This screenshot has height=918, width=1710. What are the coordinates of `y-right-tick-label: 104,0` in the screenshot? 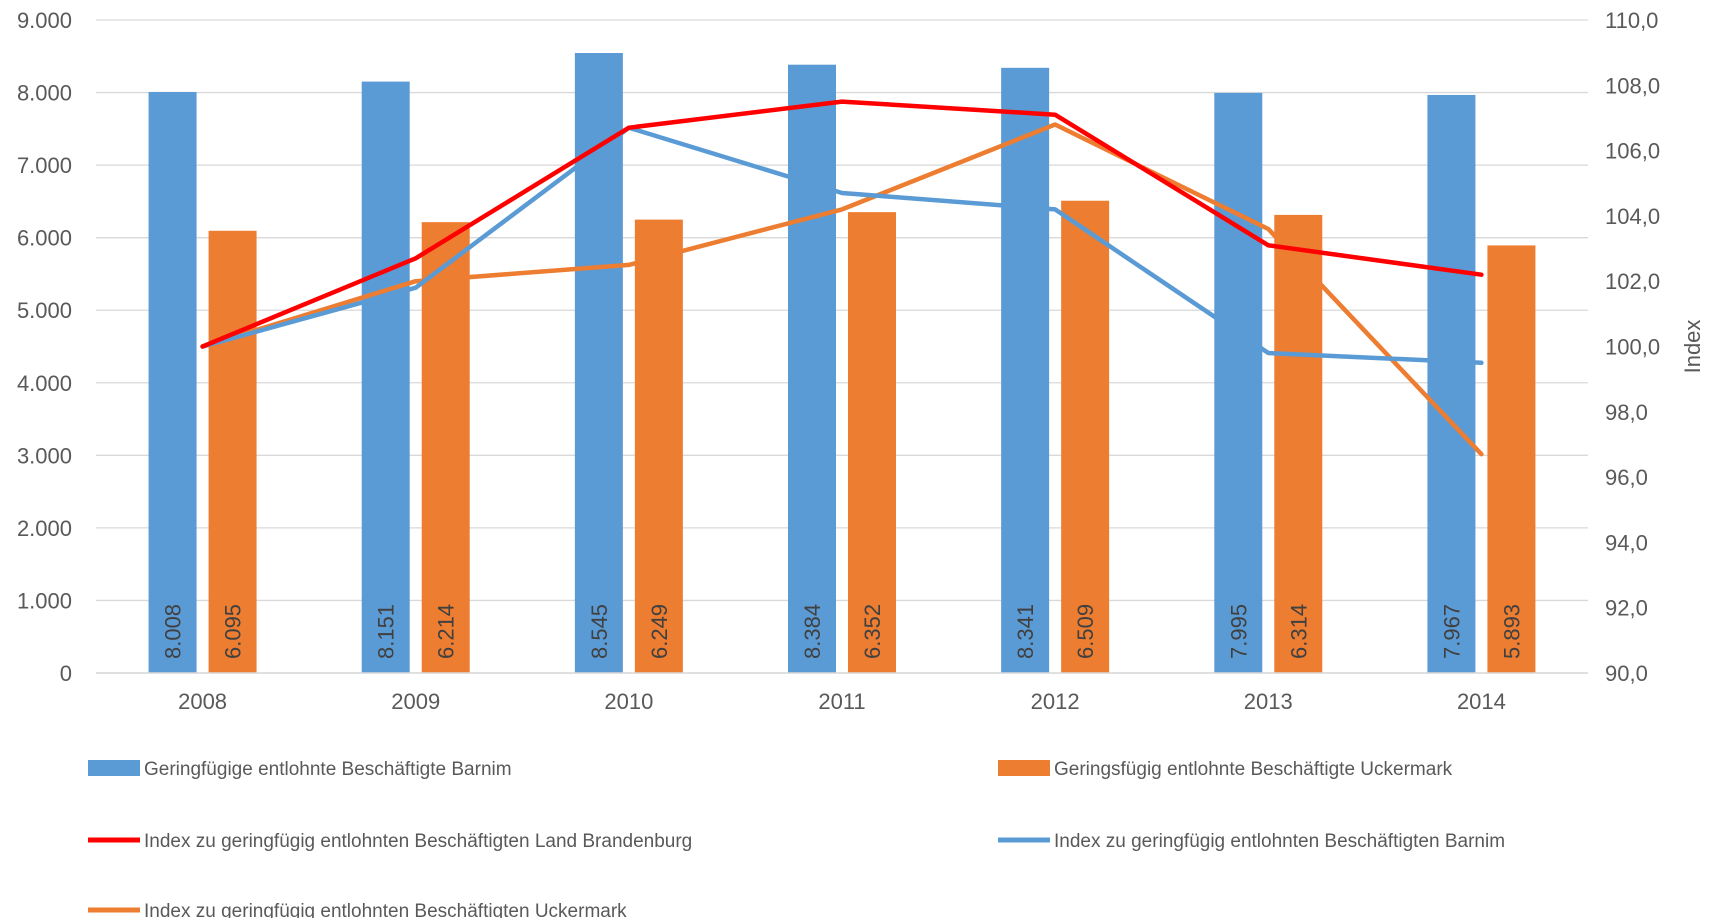 It's located at (1632, 216).